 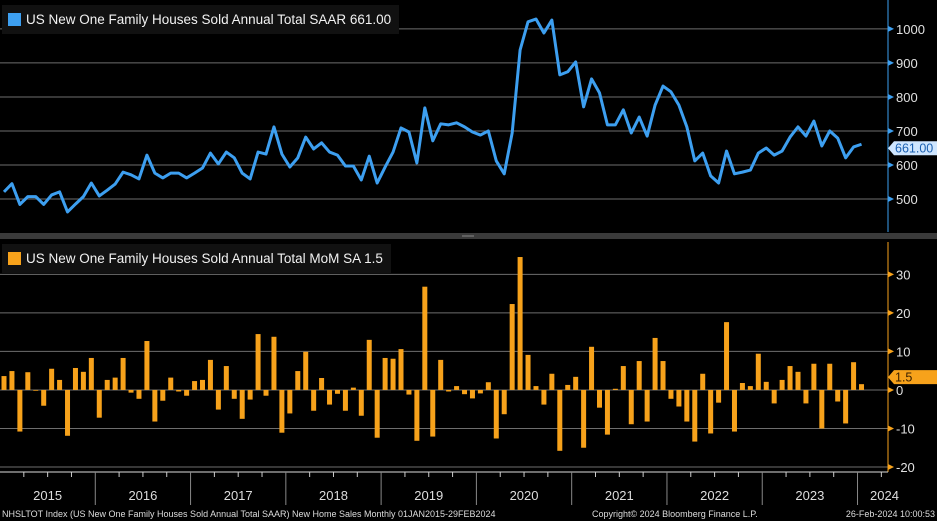 I want to click on last-value-label: 1.5, so click(x=903, y=378).